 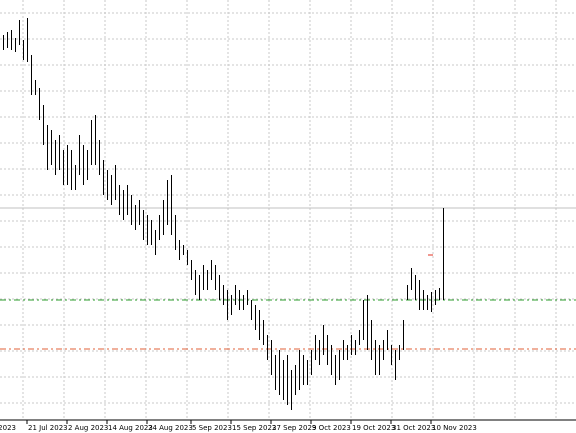 I want to click on x-tick-label: 9 Oct 2023, so click(x=331, y=428).